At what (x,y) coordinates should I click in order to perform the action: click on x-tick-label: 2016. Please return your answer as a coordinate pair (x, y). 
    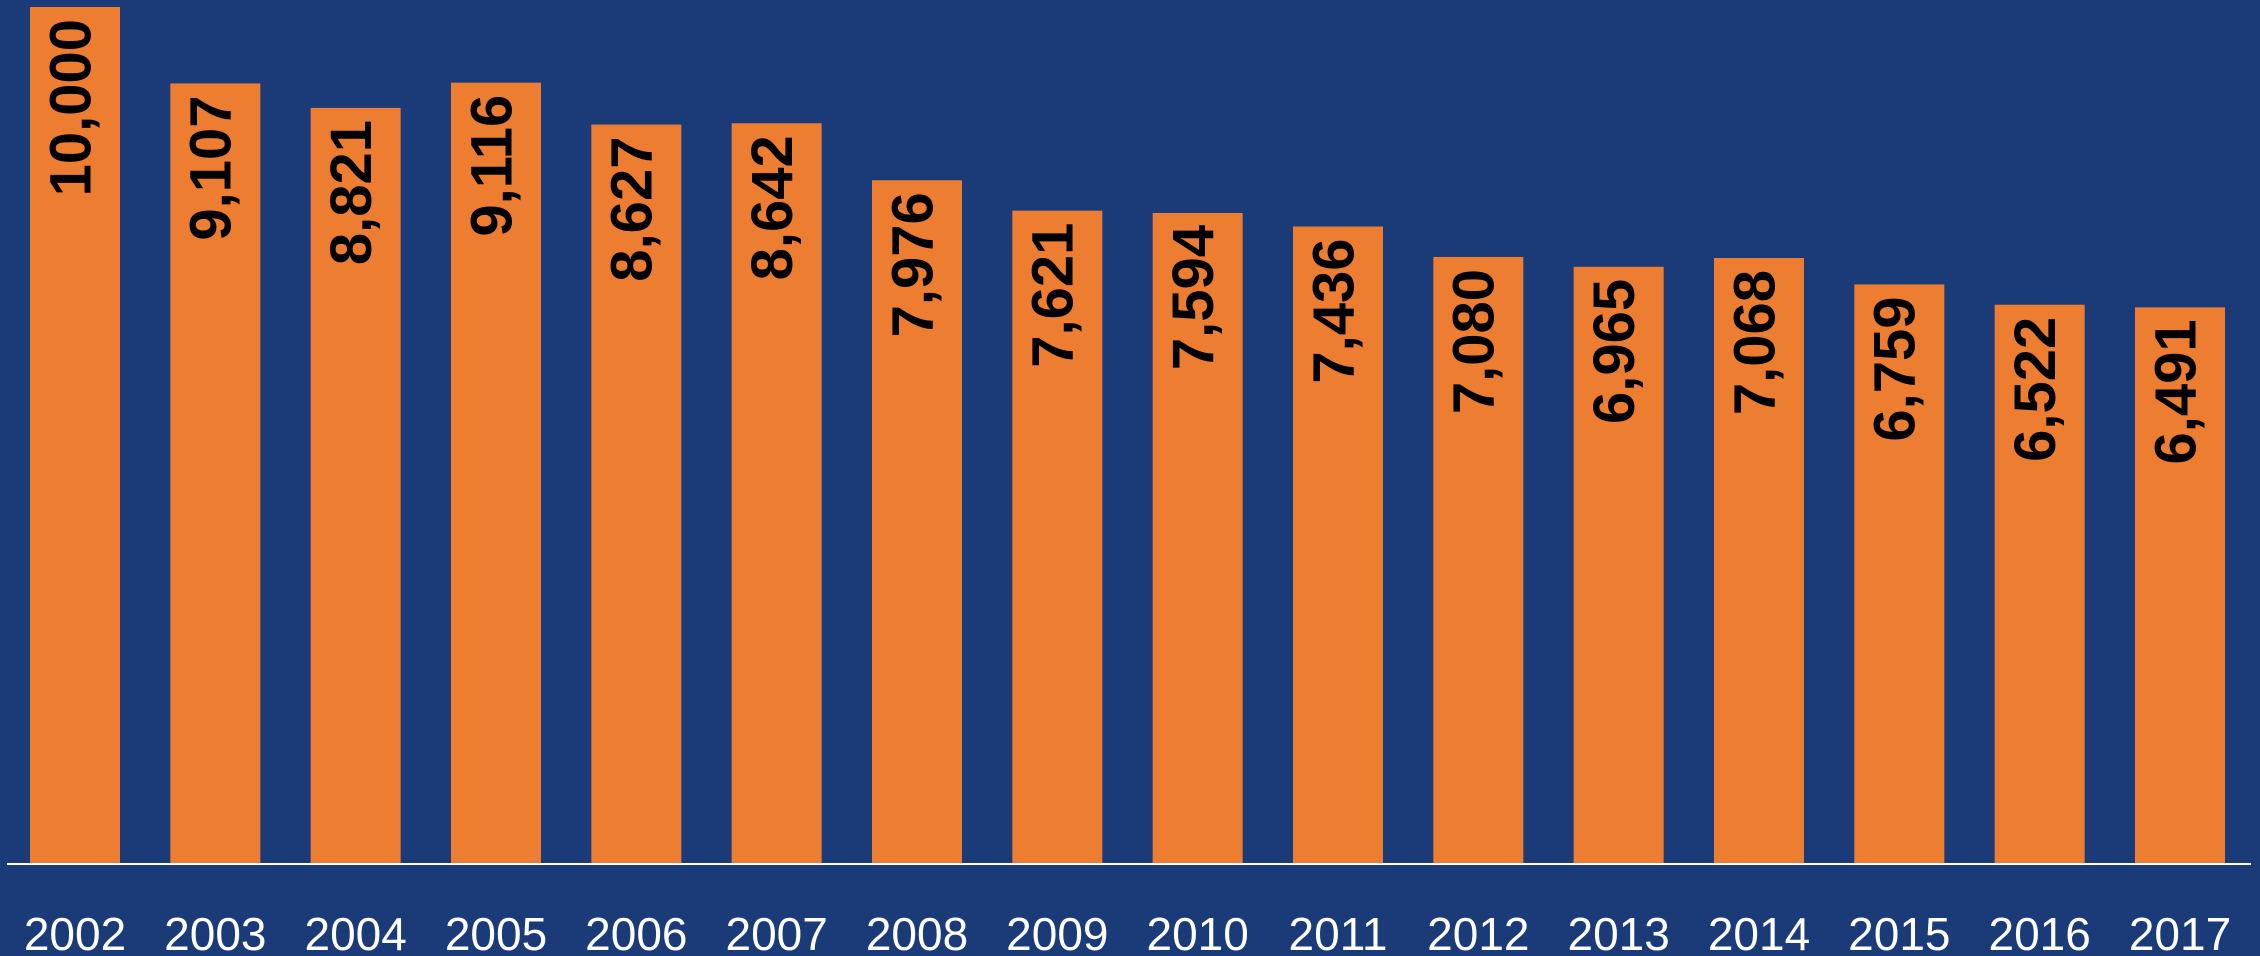
    Looking at the image, I should click on (2039, 932).